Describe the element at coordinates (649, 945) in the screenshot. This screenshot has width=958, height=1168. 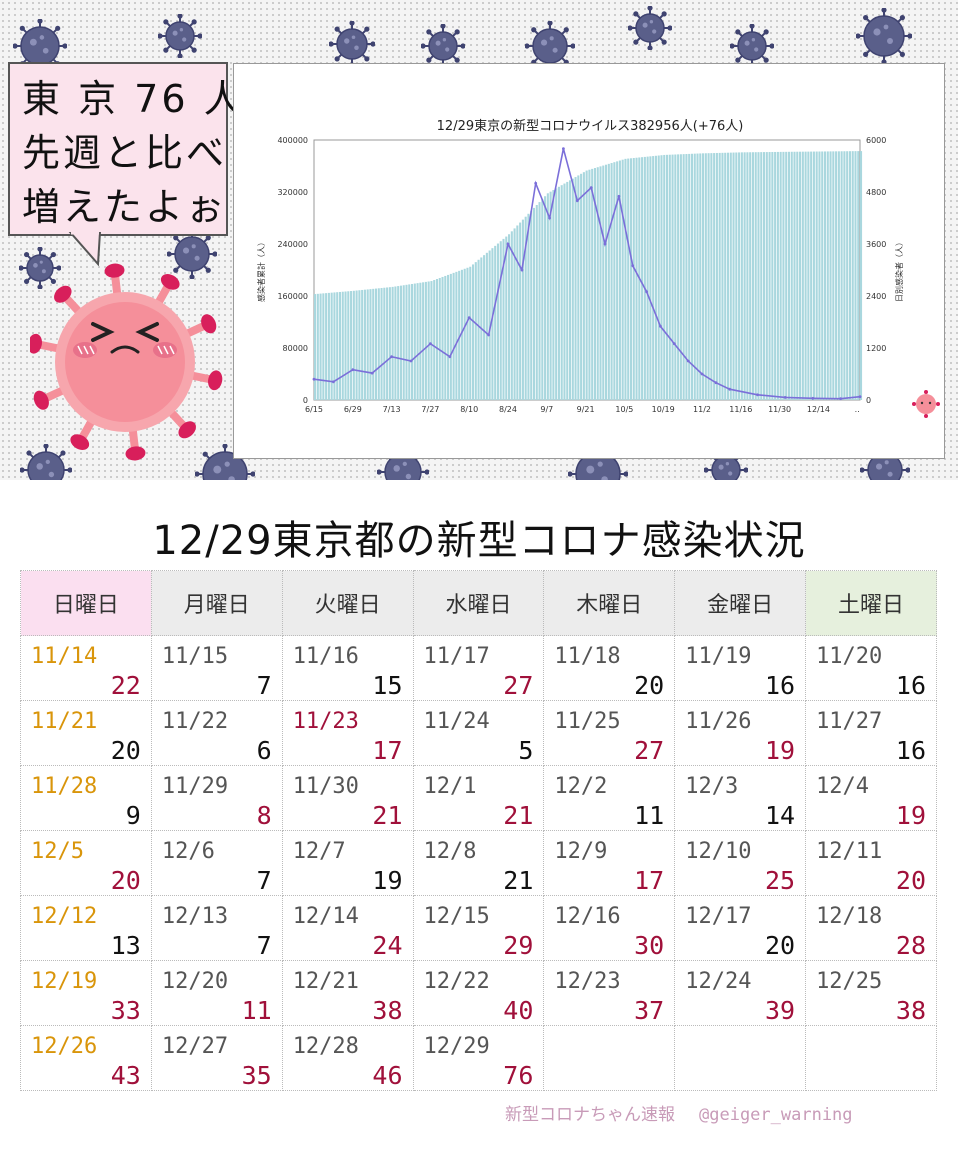
I see `cell-count: 30` at that location.